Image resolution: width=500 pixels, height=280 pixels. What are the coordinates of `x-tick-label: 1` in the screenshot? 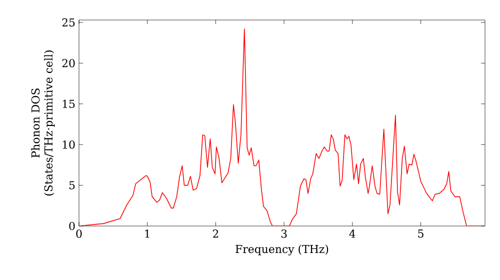 It's located at (147, 234).